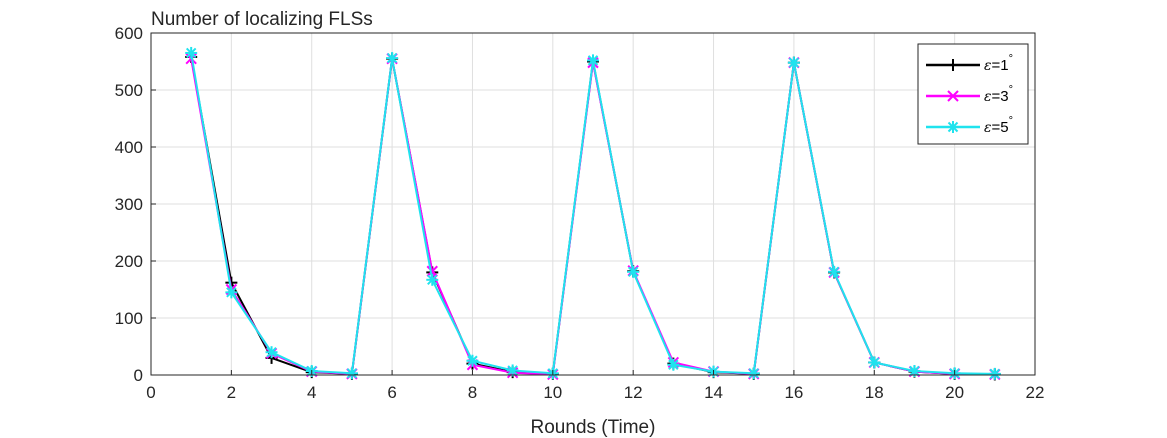 Image resolution: width=1167 pixels, height=438 pixels. What do you see at coordinates (231, 392) in the screenshot?
I see `x-tick-label: 2` at bounding box center [231, 392].